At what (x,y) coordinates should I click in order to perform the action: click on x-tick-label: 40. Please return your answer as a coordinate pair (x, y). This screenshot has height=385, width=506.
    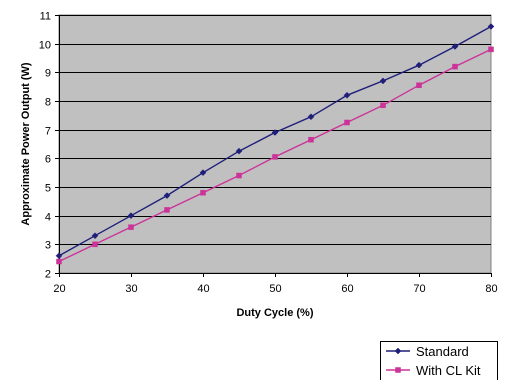
    Looking at the image, I should click on (203, 289).